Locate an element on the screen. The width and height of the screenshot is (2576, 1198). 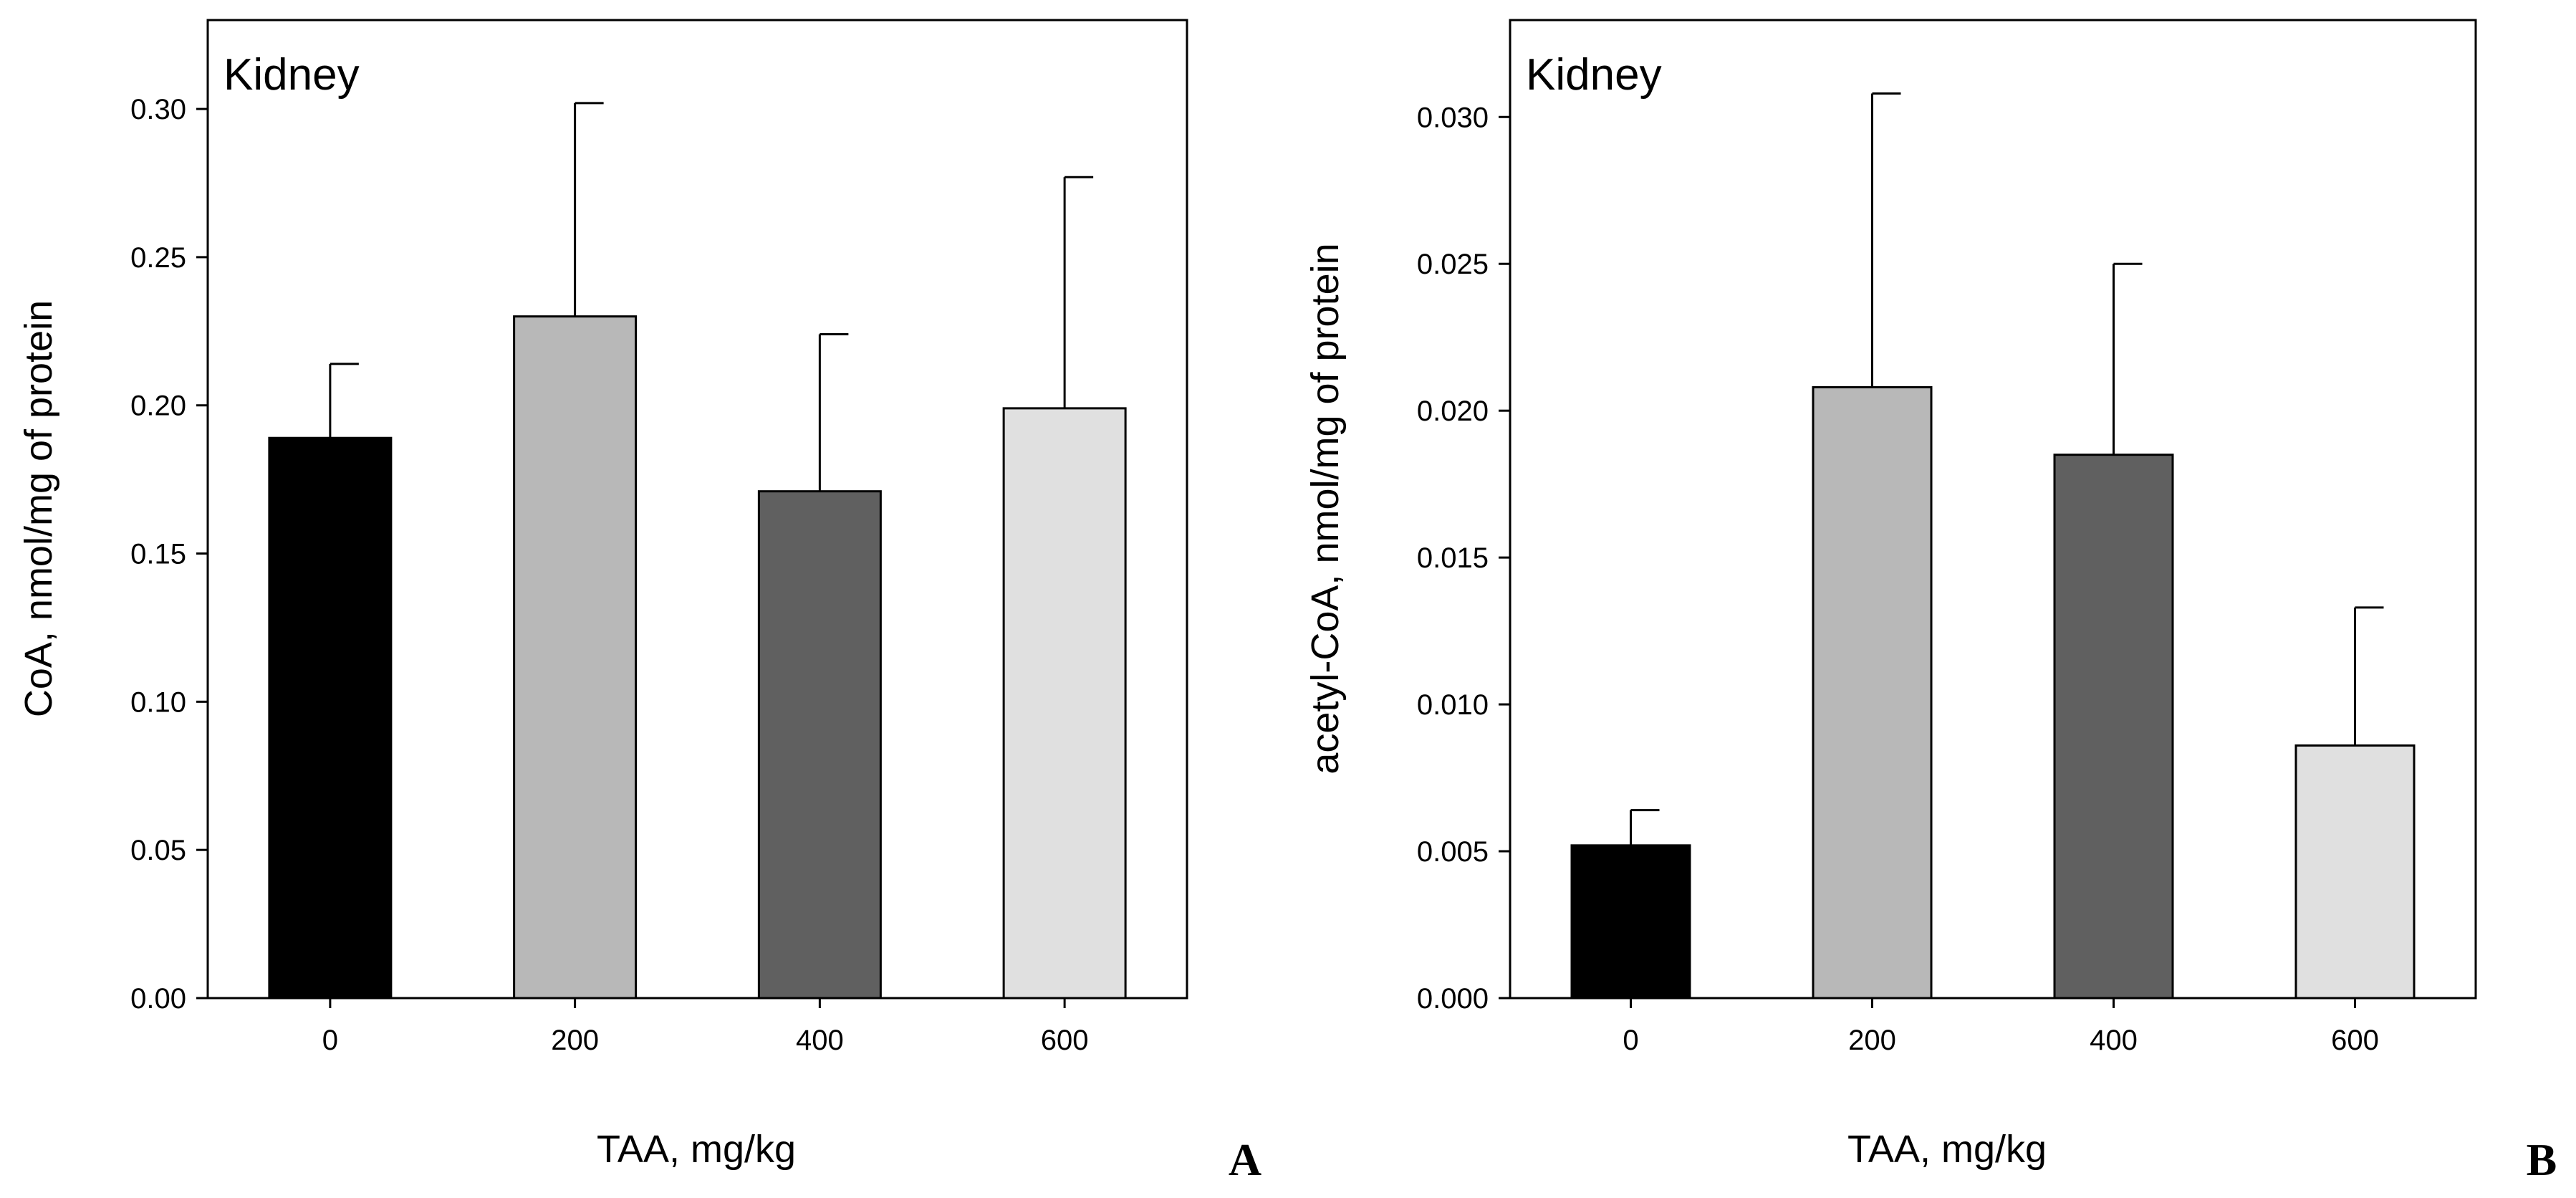
y-tick-label: 0.010 is located at coordinates (1453, 705).